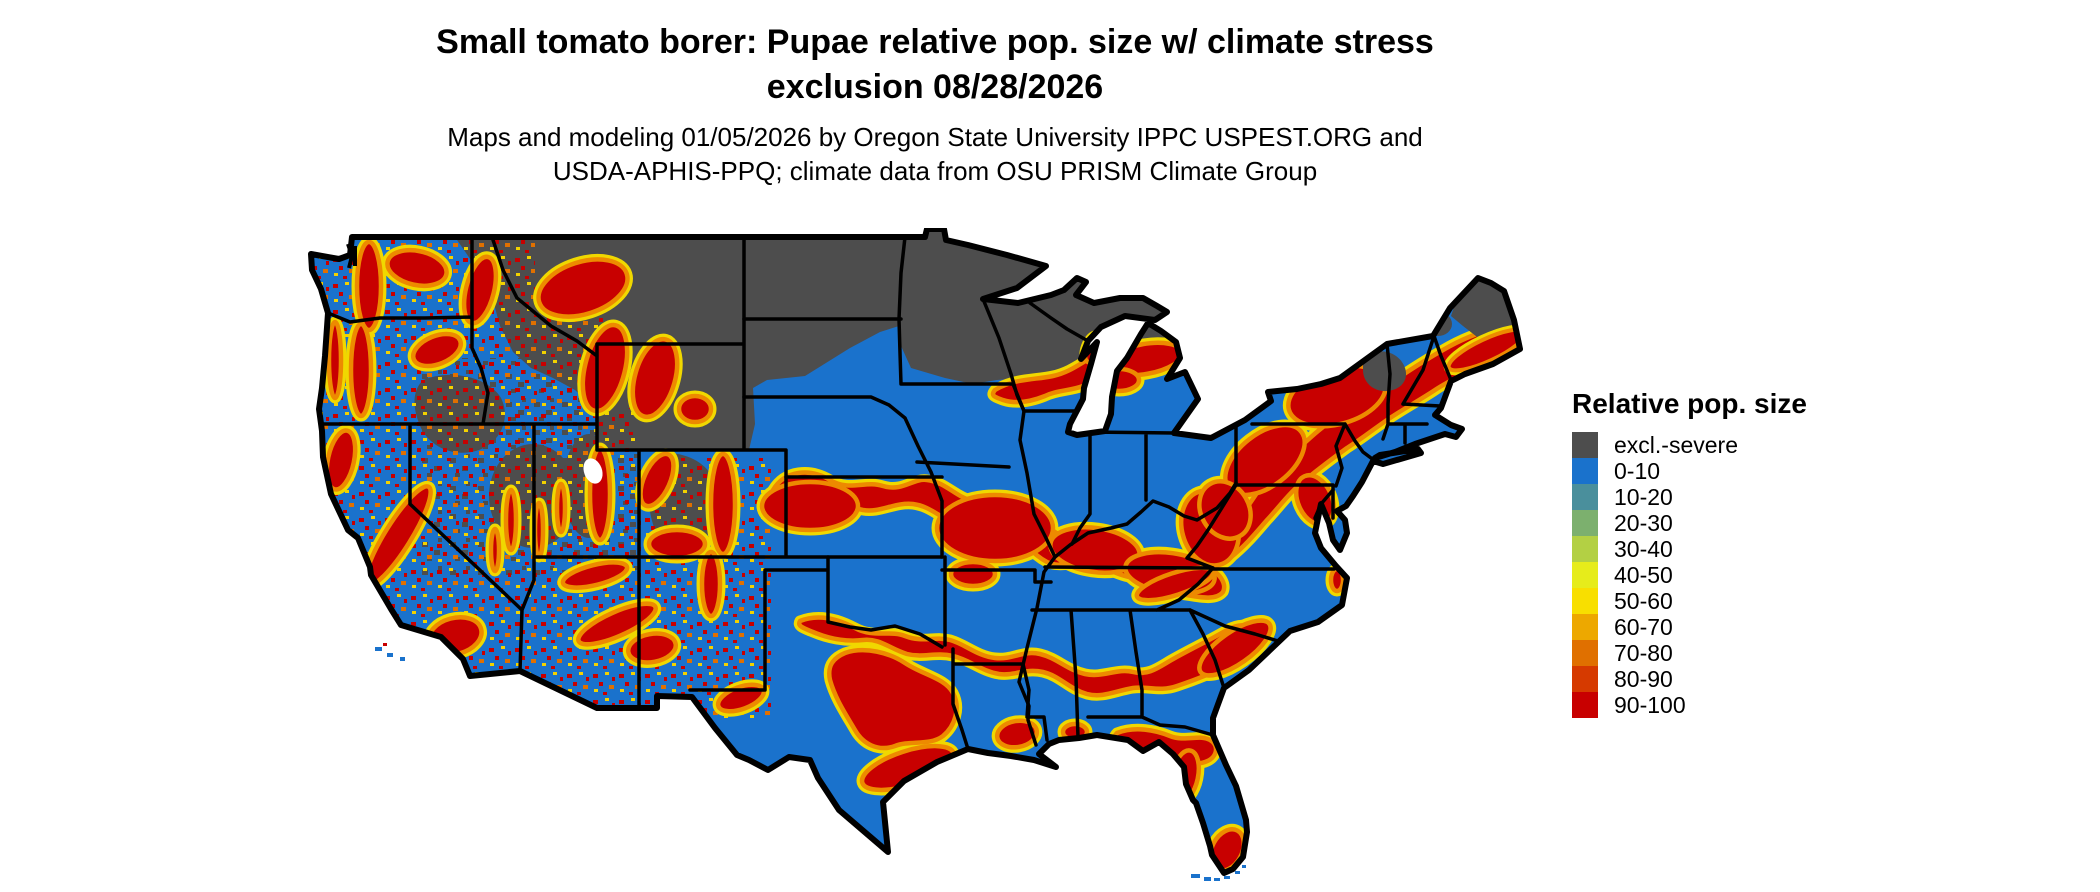  Describe the element at coordinates (1643, 627) in the screenshot. I see `legend-label: 60-70` at that location.